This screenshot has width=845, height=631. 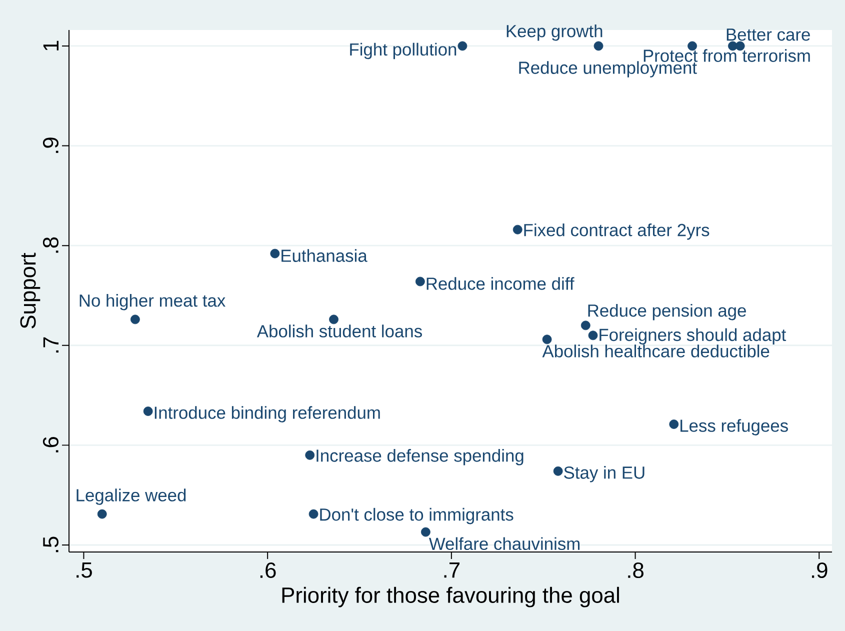 I want to click on annotation: Reduce unemployment, so click(x=608, y=69).